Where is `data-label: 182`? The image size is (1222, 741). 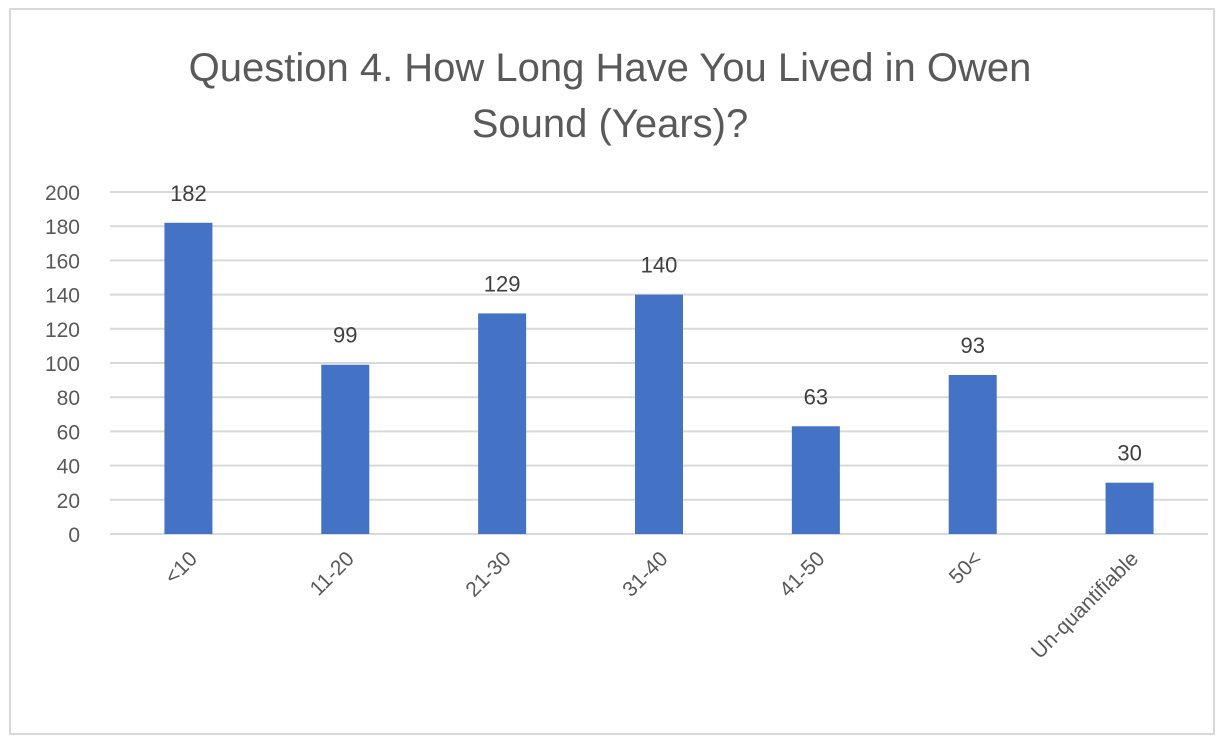
data-label: 182 is located at coordinates (188, 193).